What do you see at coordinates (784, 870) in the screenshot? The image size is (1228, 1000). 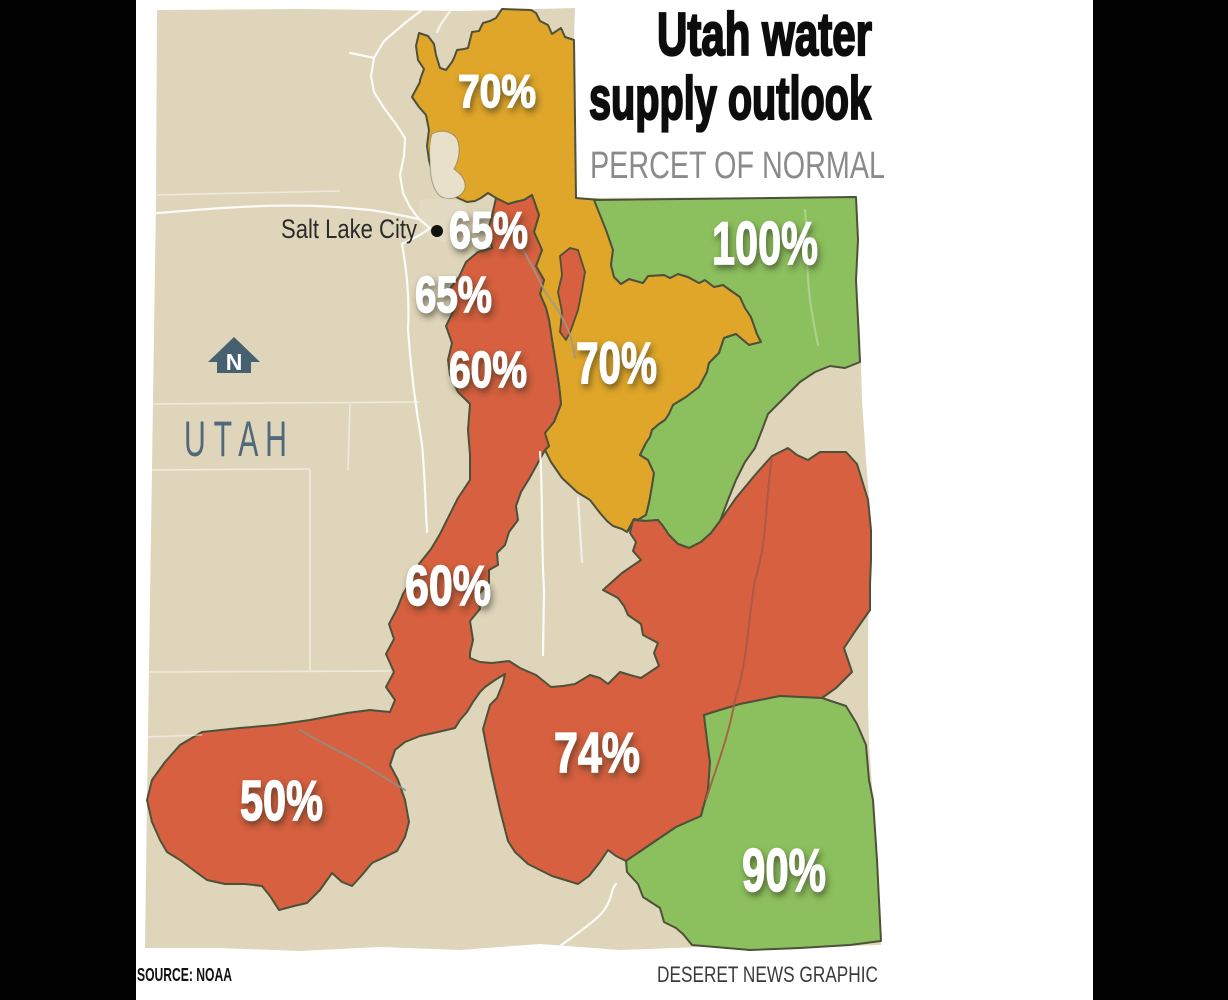 I see `svg-text: 90%` at bounding box center [784, 870].